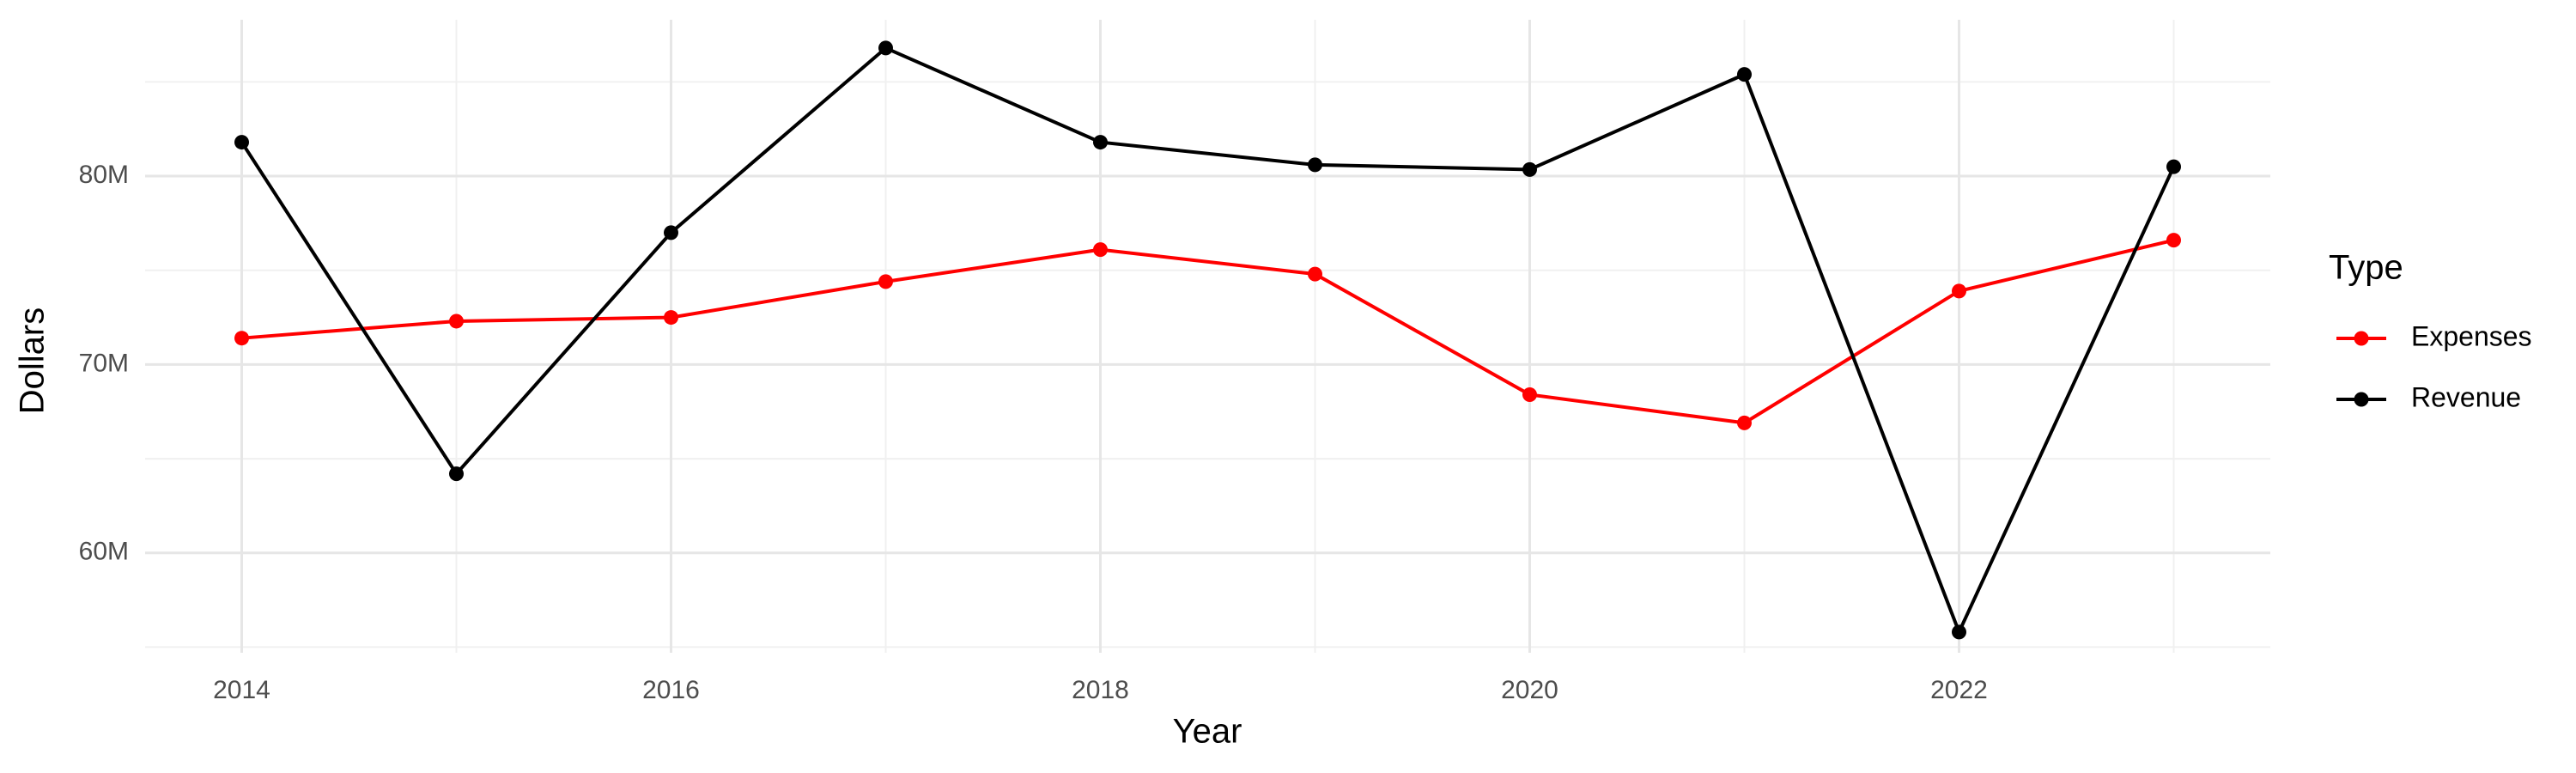  Describe the element at coordinates (1959, 690) in the screenshot. I see `x-tick-label: 2022` at that location.